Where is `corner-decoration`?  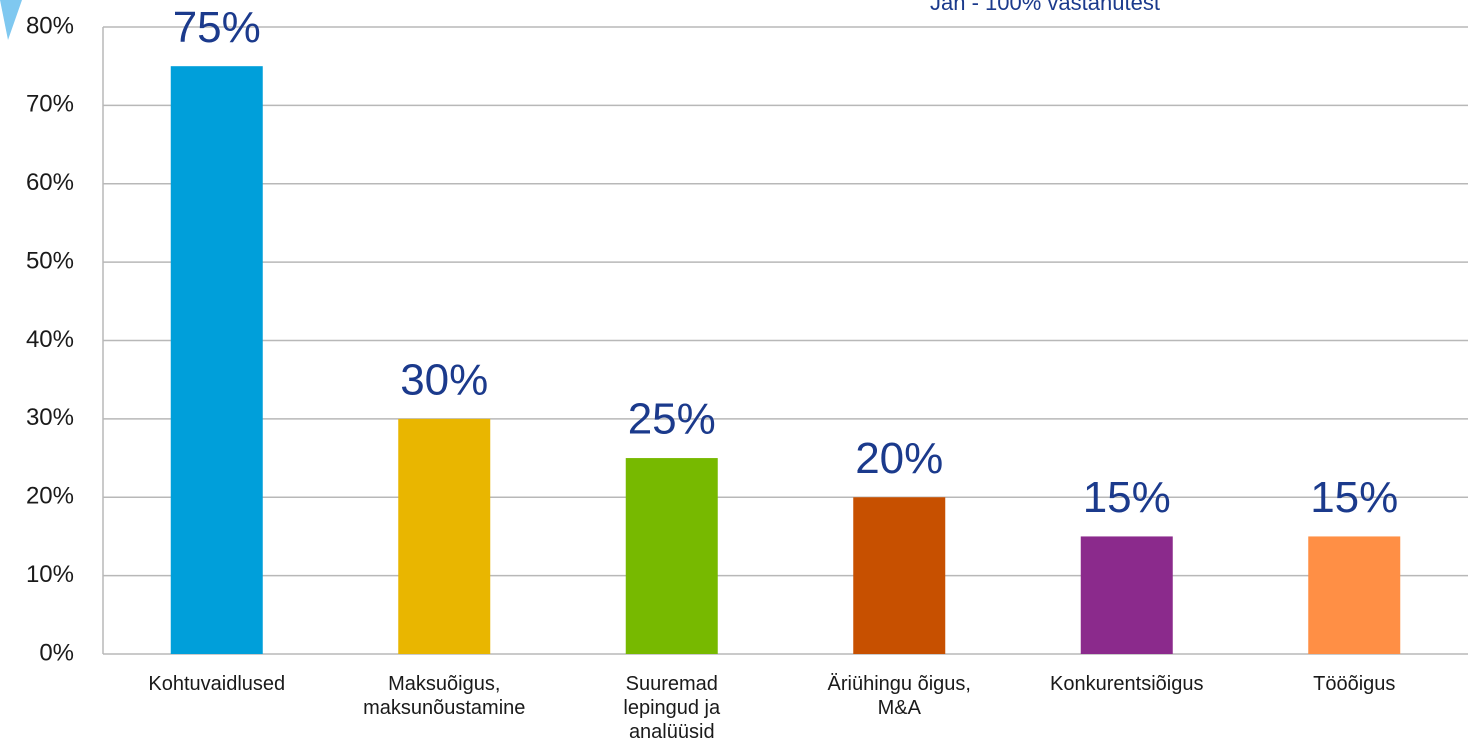 corner-decoration is located at coordinates (11, 20).